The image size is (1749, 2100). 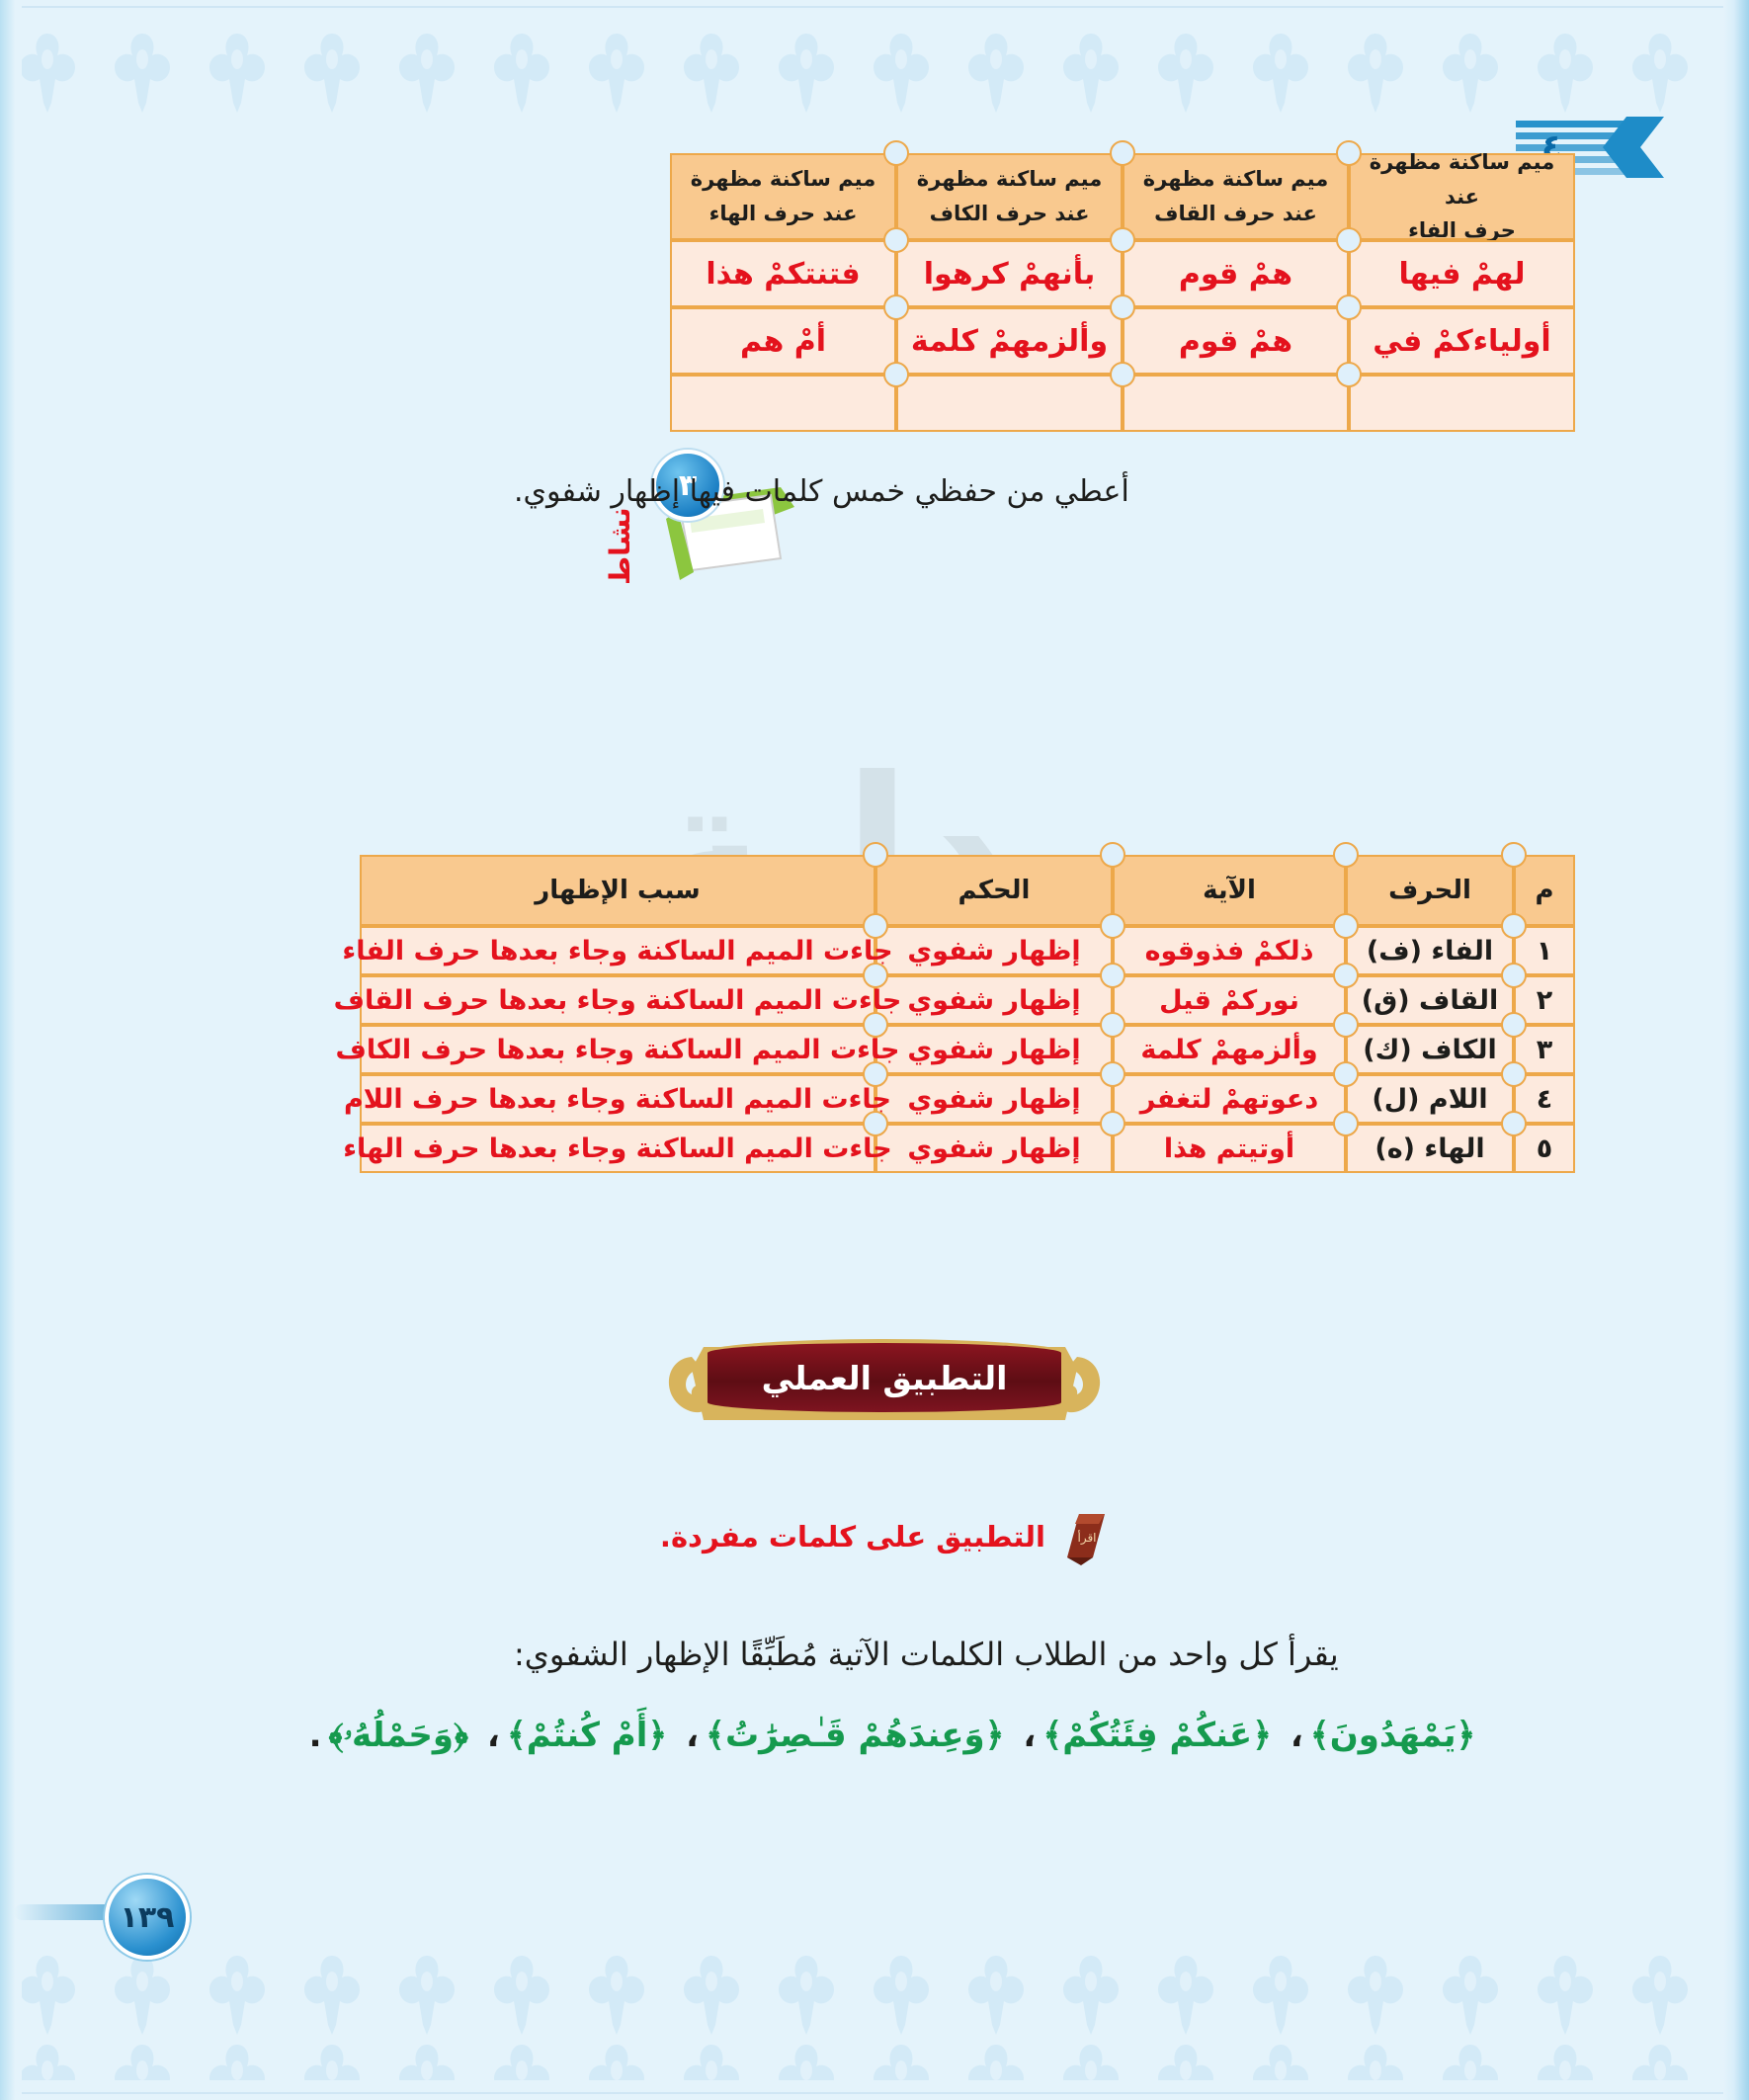 What do you see at coordinates (717, 521) in the screenshot?
I see `activity-badge-3: ٣ نشاط` at bounding box center [717, 521].